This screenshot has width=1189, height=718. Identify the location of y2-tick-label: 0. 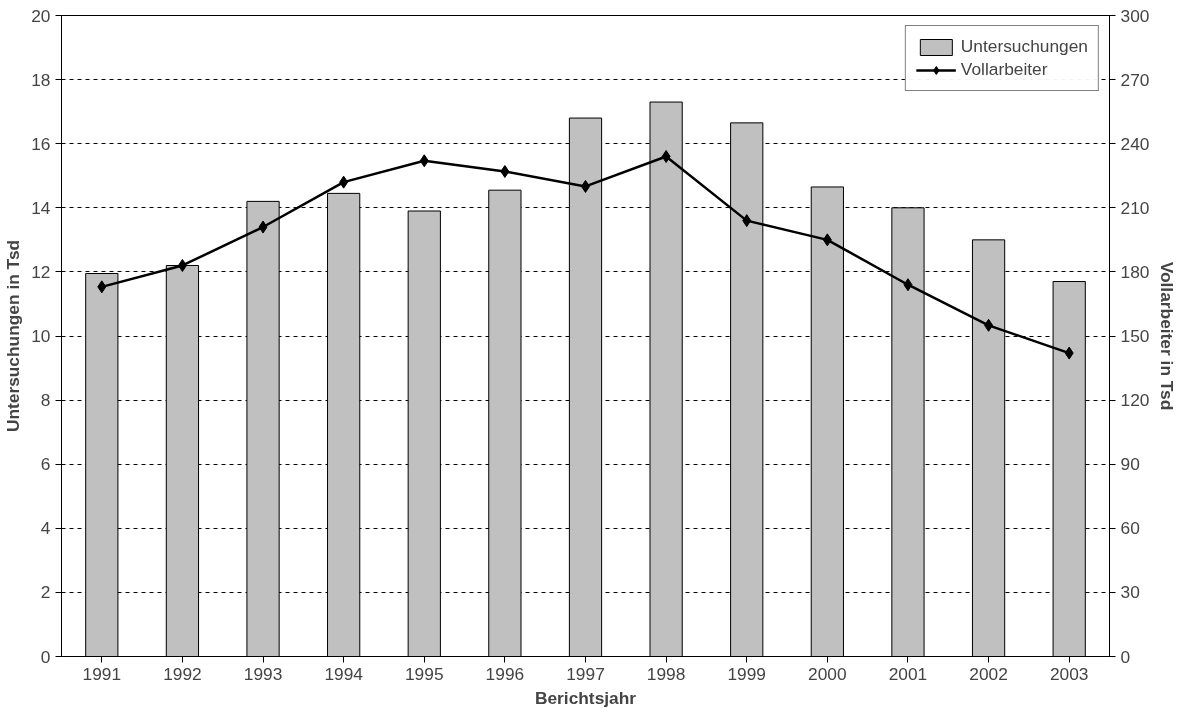
(1125, 656).